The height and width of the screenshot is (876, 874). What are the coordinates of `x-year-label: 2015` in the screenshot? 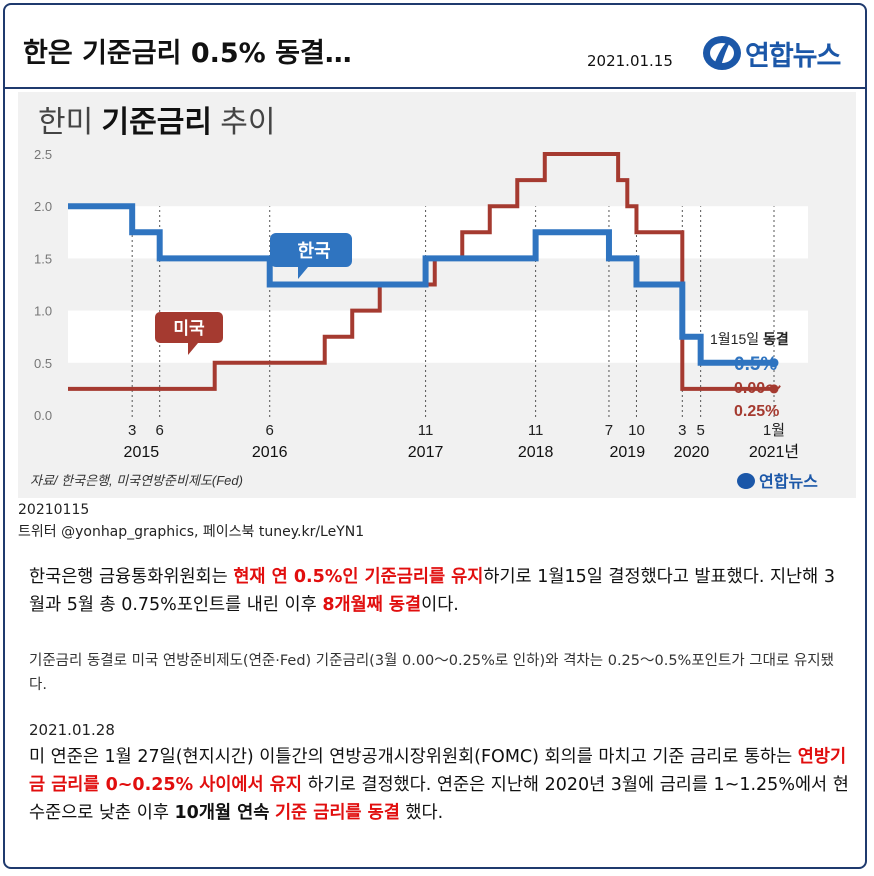 It's located at (142, 452).